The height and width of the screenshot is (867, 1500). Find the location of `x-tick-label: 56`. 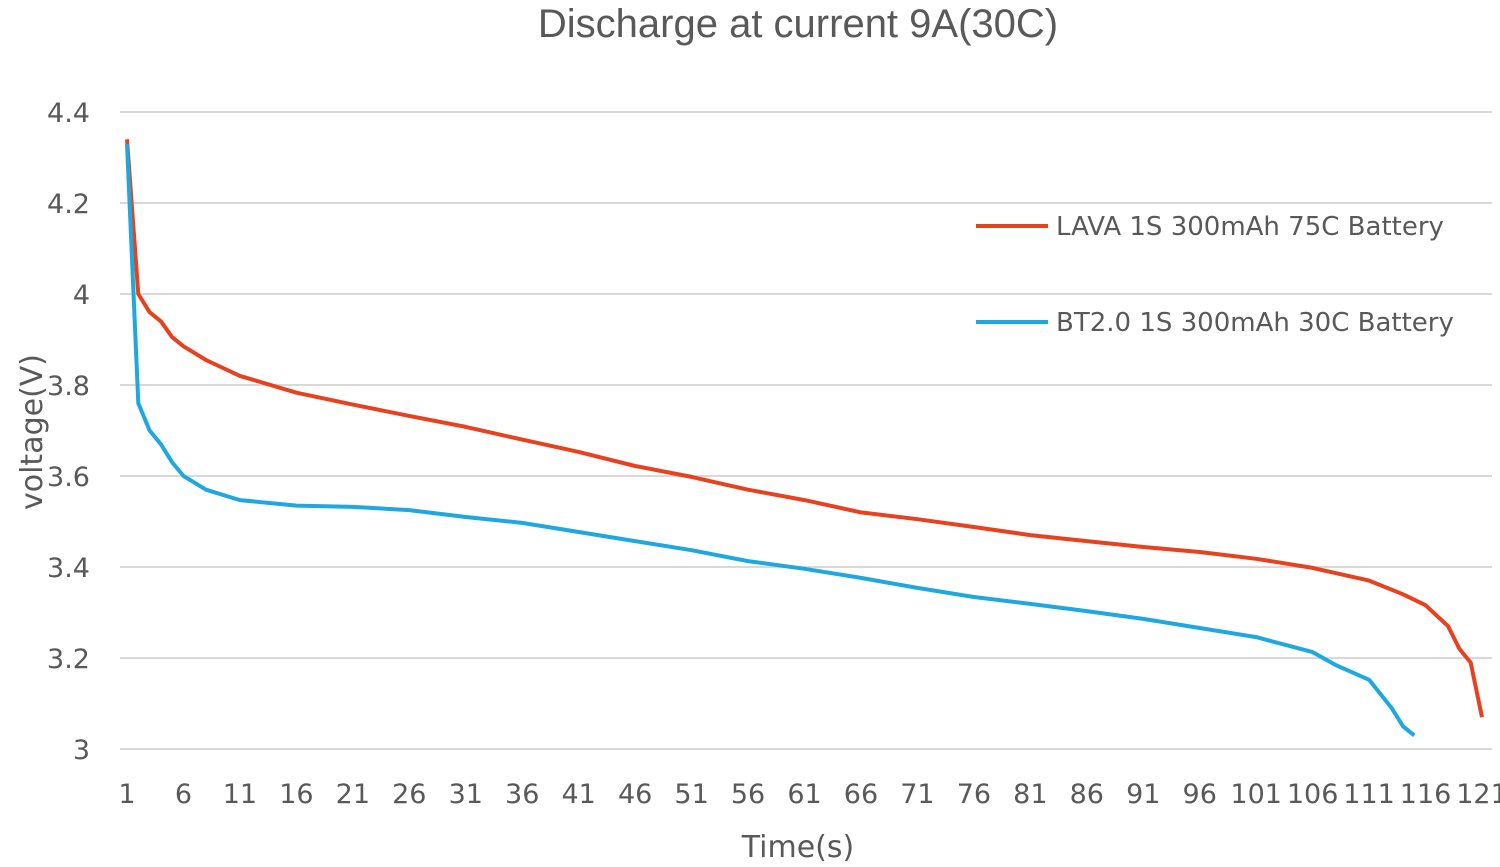

x-tick-label: 56 is located at coordinates (748, 794).